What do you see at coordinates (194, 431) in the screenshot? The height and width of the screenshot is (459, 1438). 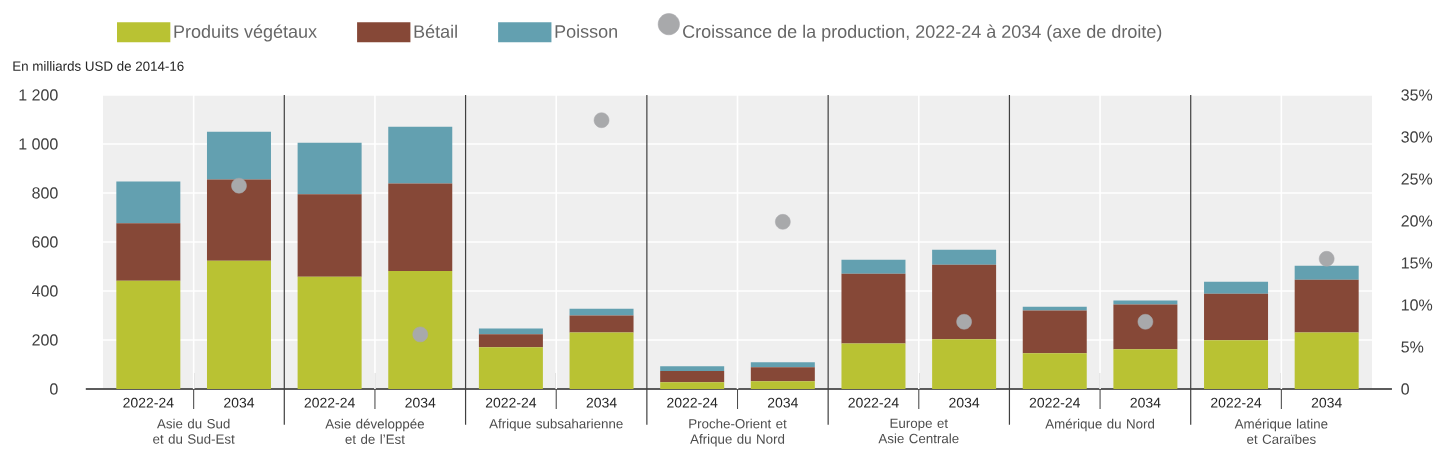 I see `text: Asie du Sud et du Sud-Est` at bounding box center [194, 431].